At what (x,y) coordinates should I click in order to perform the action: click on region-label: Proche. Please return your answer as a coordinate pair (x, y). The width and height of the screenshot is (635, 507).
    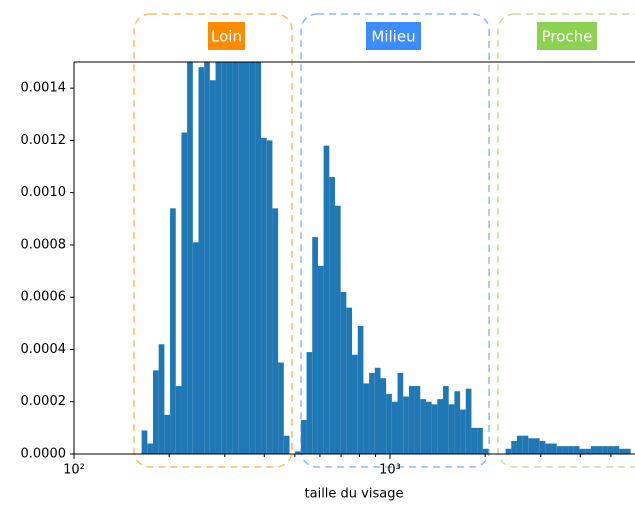
    Looking at the image, I should click on (567, 37).